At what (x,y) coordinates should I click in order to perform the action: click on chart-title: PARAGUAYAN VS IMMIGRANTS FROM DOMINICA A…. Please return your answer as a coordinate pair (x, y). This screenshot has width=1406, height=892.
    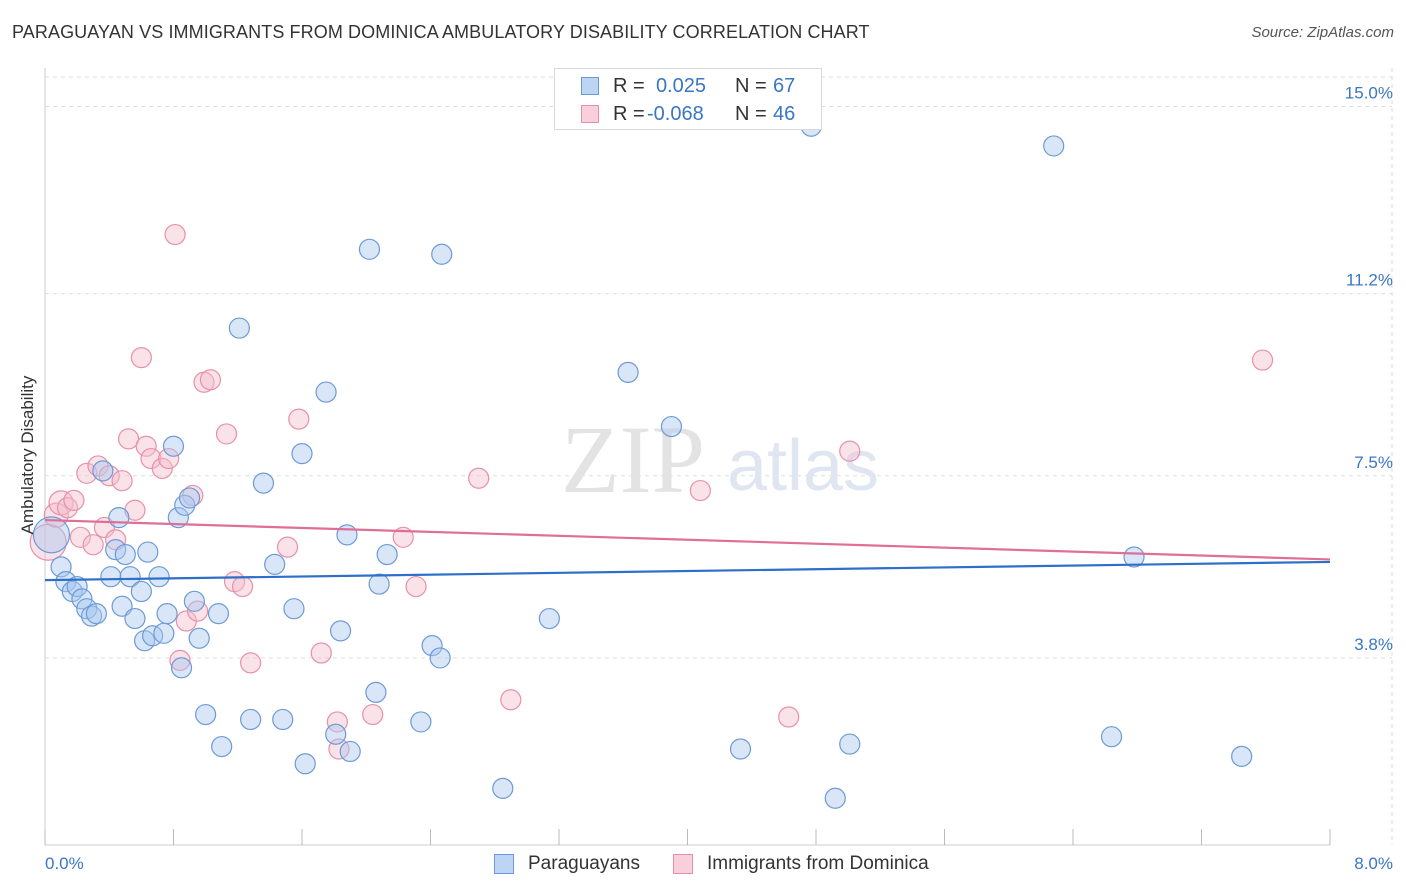
    Looking at the image, I should click on (441, 32).